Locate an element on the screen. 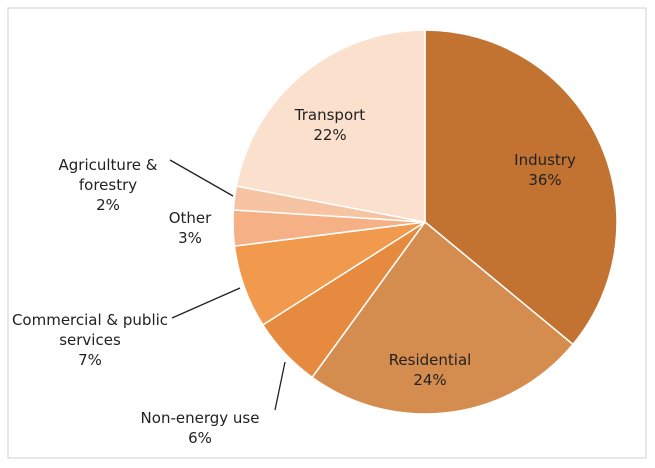  slice-name: Residential is located at coordinates (430, 360).